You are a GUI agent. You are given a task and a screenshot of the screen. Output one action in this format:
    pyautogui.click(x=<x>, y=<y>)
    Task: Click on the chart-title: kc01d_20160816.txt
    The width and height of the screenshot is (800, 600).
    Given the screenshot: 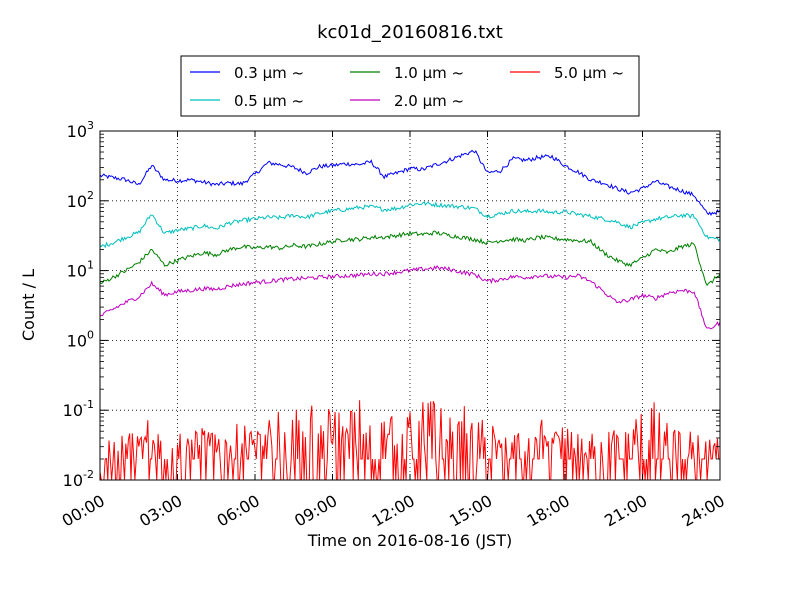 What is the action you would take?
    pyautogui.click(x=410, y=32)
    